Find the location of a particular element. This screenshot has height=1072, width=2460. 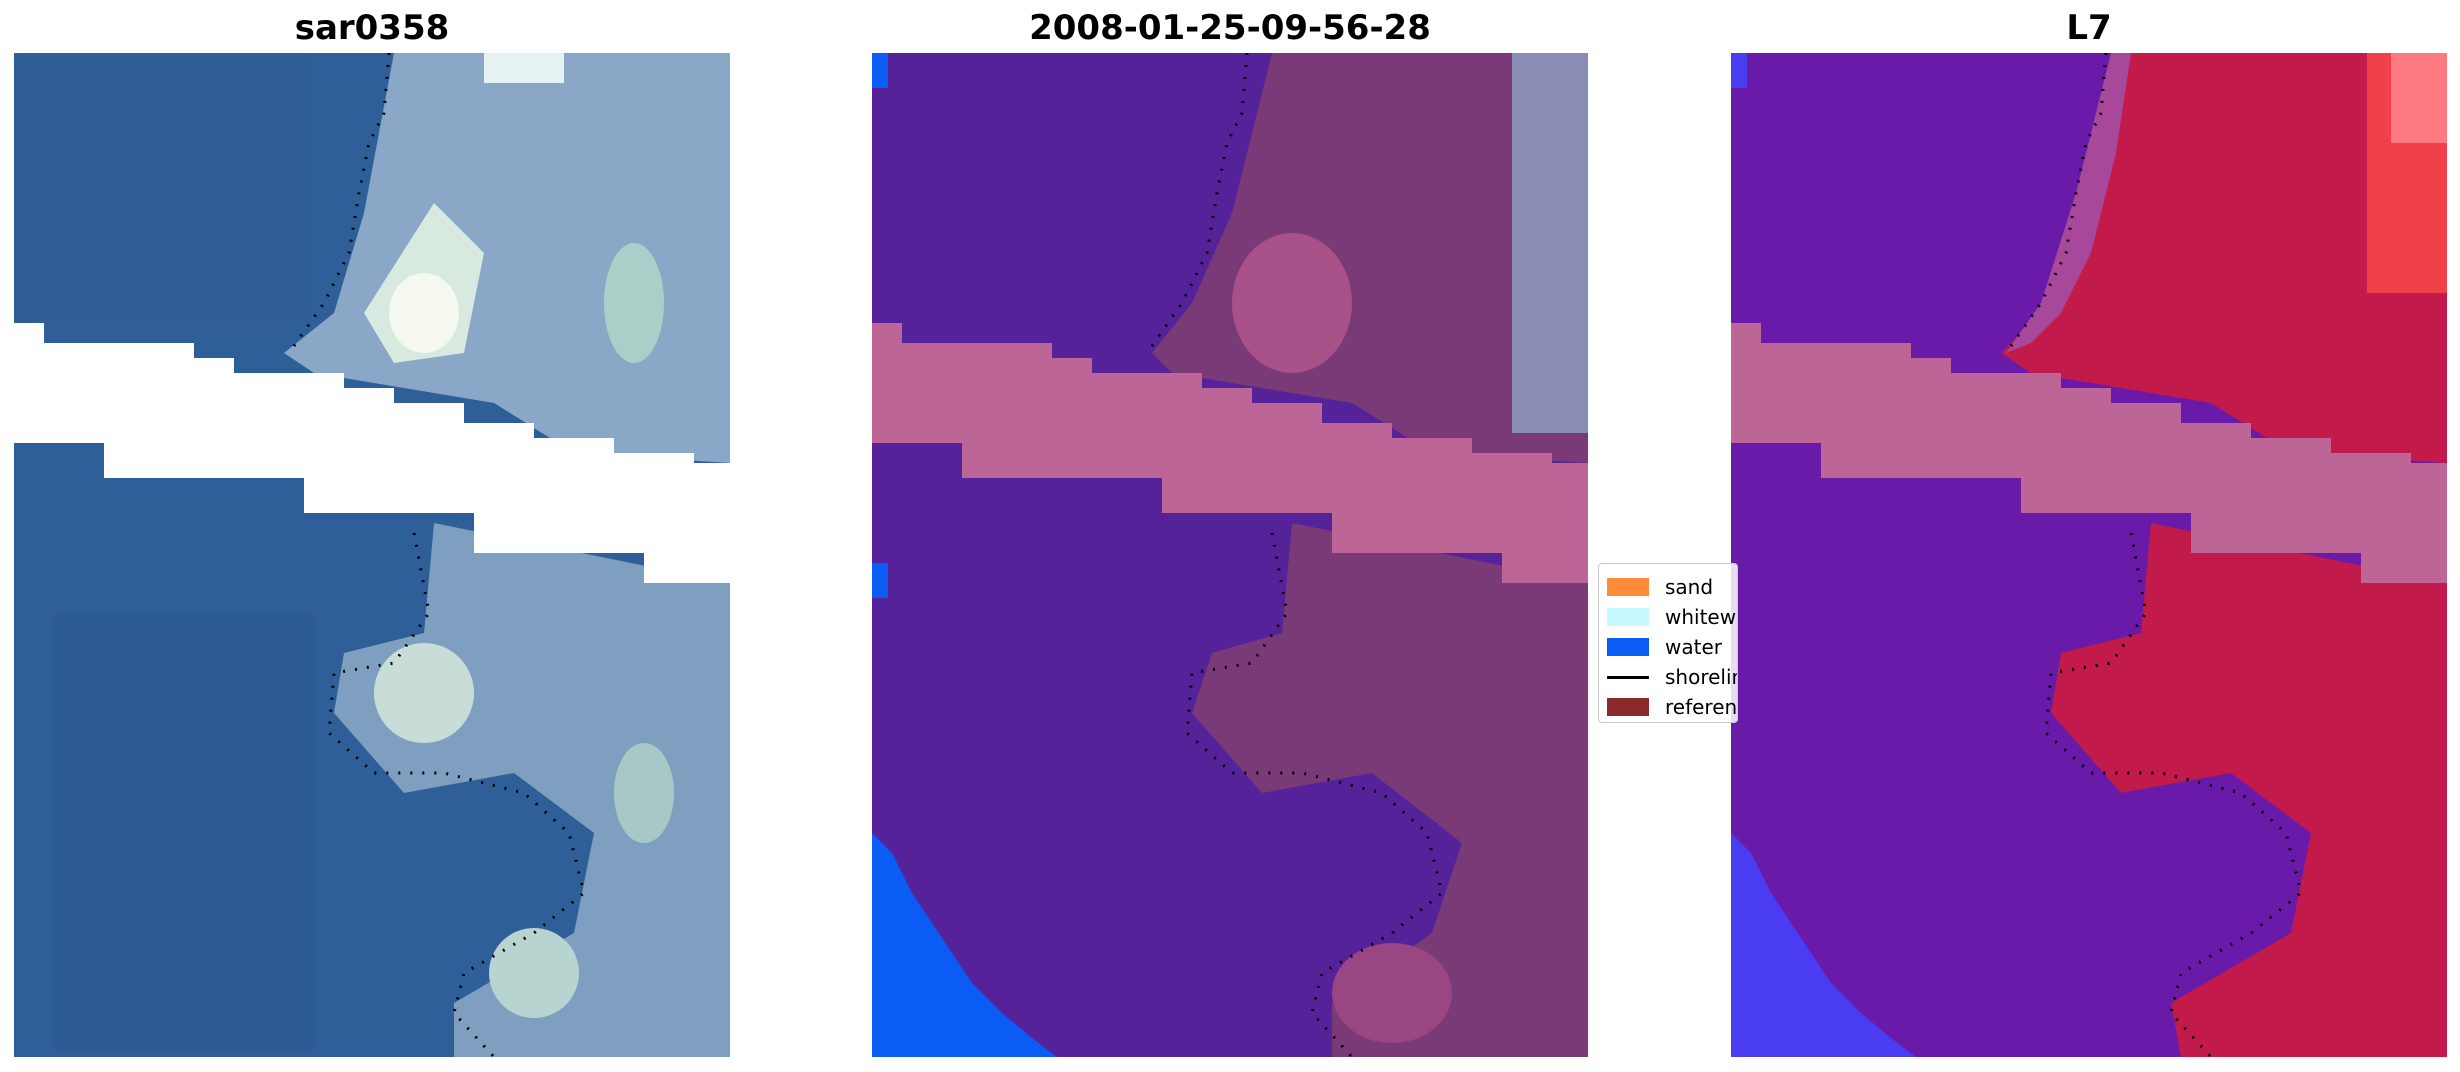

legend-swatch-water is located at coordinates (1628, 647).